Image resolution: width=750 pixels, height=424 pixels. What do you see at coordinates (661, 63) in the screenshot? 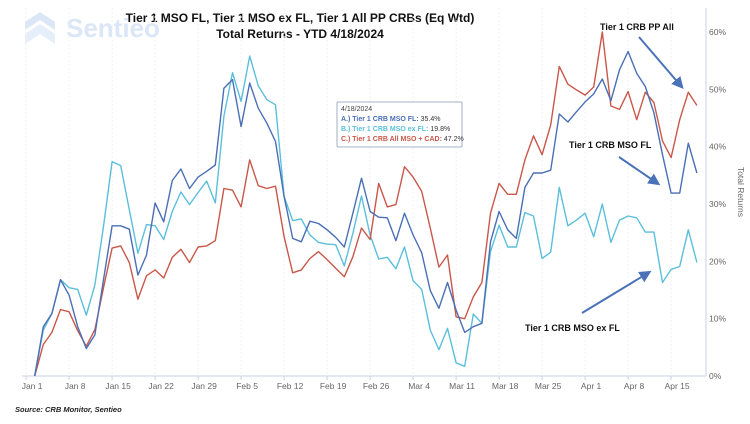
I see `arrow-icon` at bounding box center [661, 63].